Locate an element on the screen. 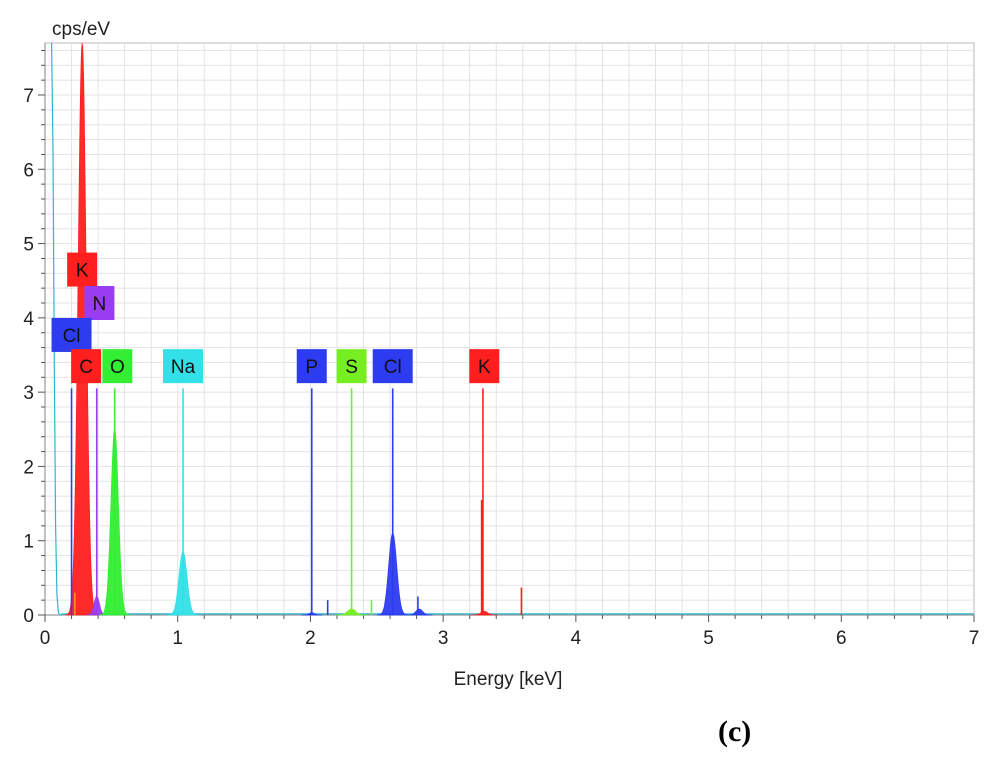  x-tick-label: 5 is located at coordinates (708, 638).